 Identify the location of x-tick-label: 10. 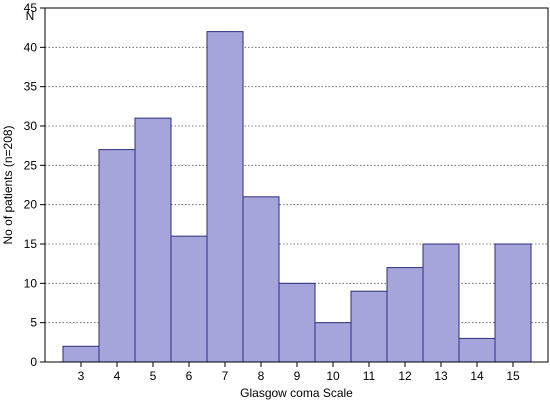
(333, 376).